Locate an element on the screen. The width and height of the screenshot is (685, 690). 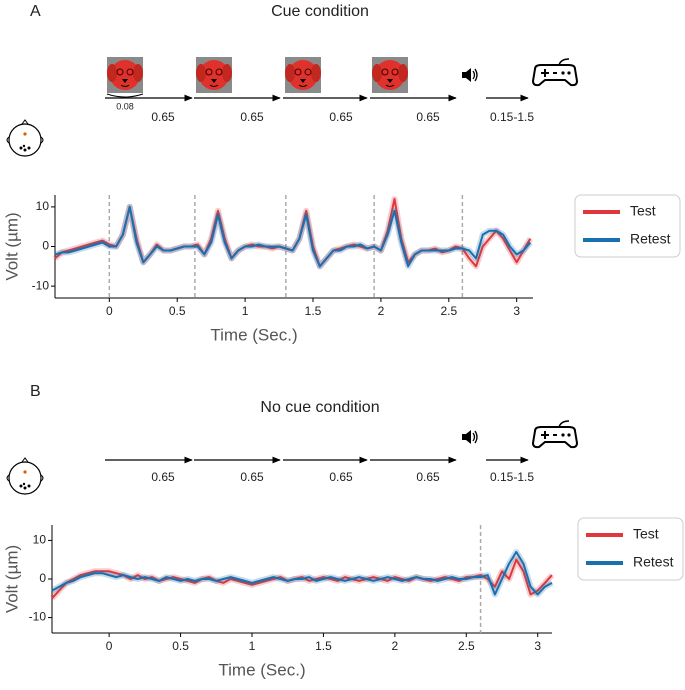
panel-label: A is located at coordinates (35, 11).